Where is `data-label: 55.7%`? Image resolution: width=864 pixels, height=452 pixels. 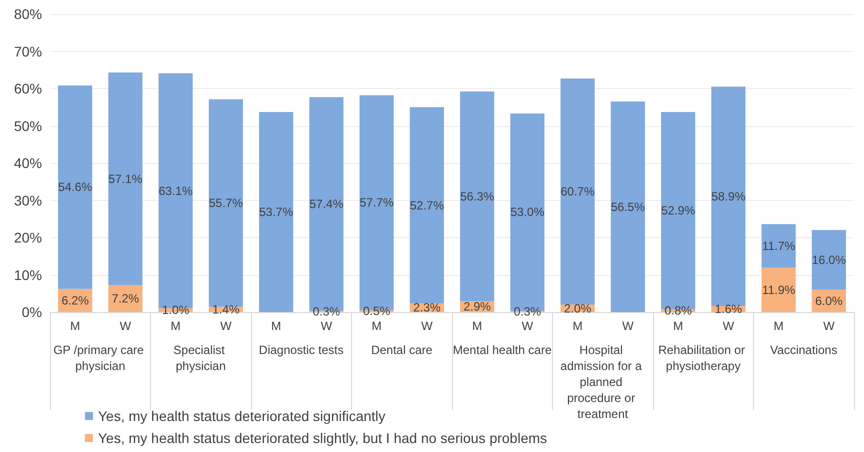 data-label: 55.7% is located at coordinates (226, 203).